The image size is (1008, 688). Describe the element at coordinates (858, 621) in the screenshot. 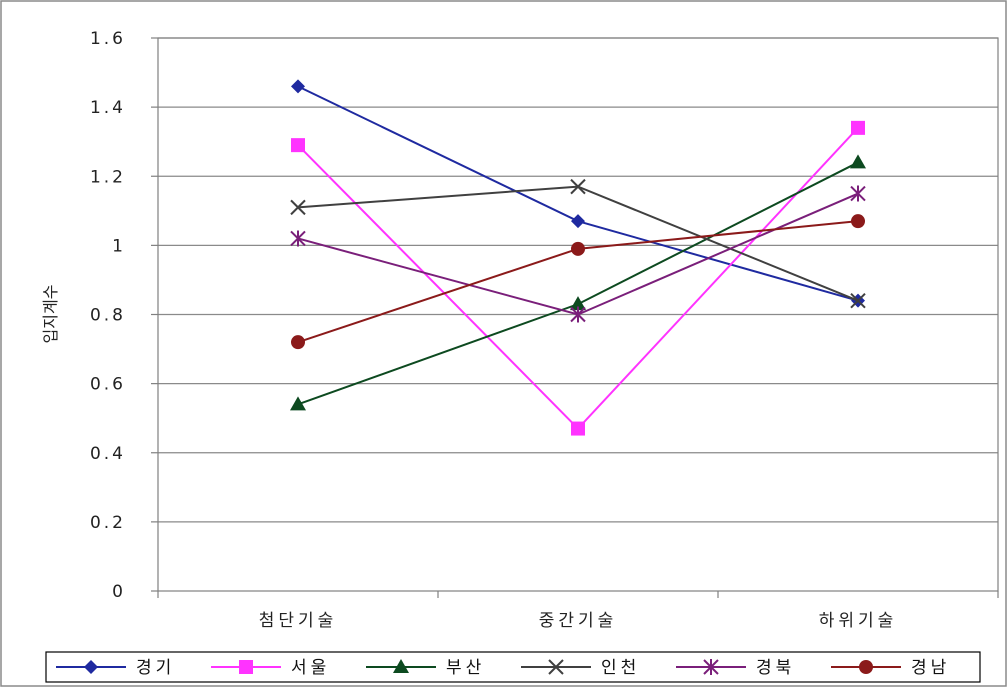

I see `x-tick-label: 하위기술` at that location.